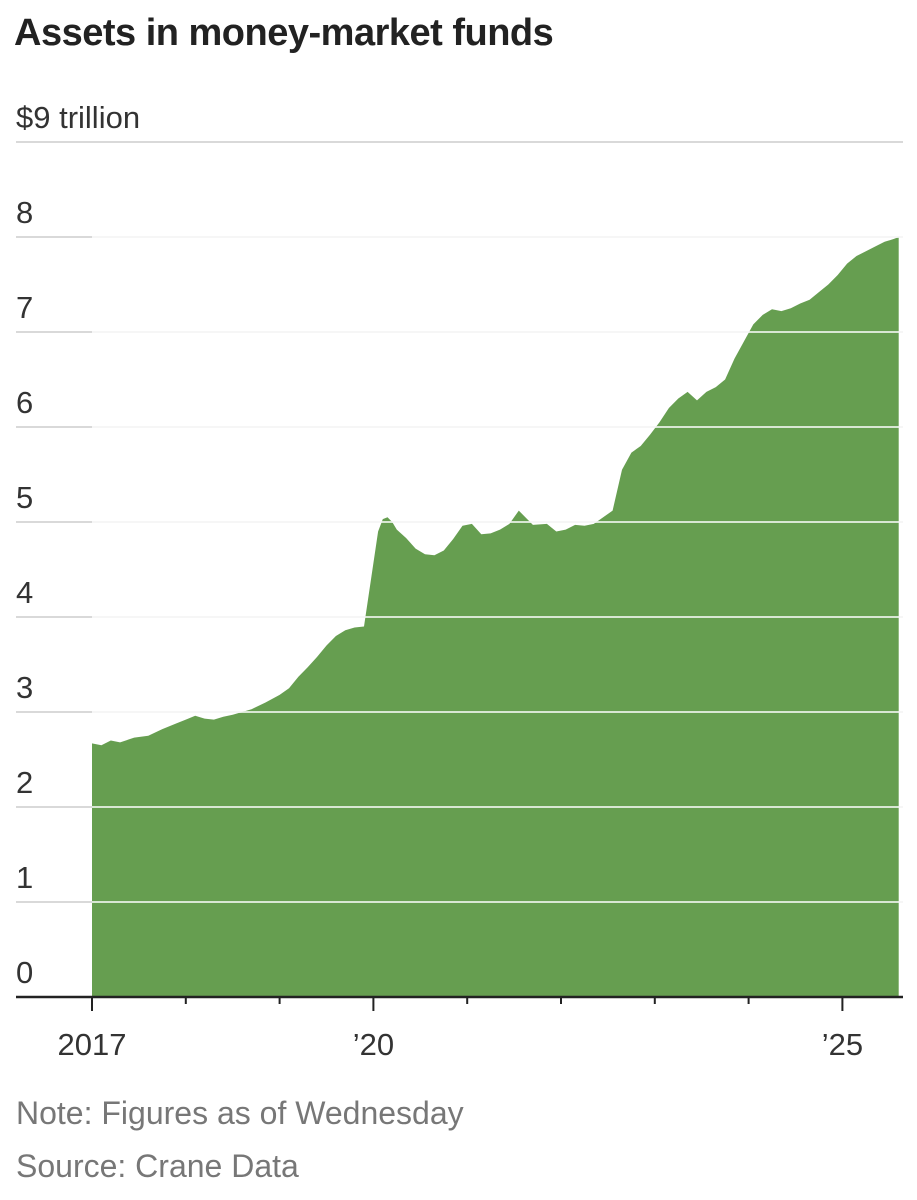 This screenshot has height=1200, width=917. I want to click on y-tick-labels: 0 1 2 3 4 5 6 7 8 $9 trillion, so click(78, 545).